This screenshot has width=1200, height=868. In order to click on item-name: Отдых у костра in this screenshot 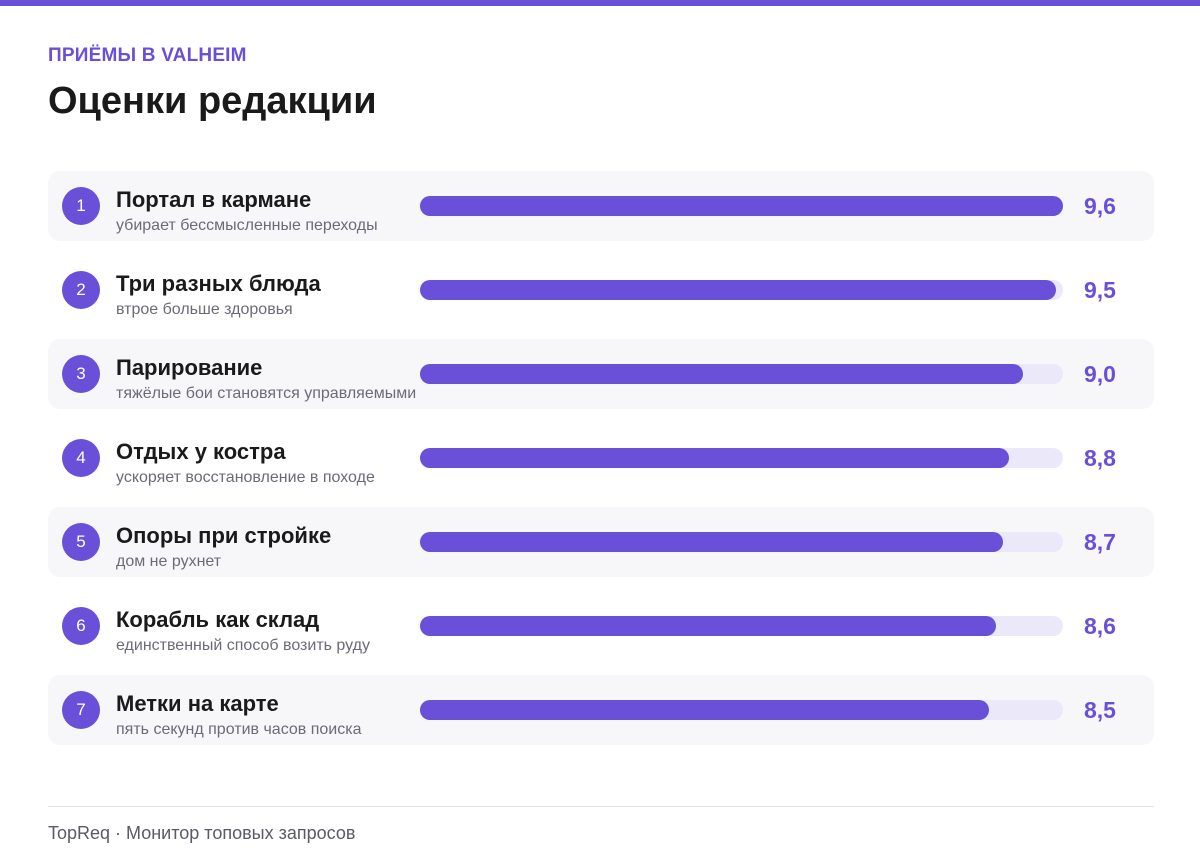, I will do `click(201, 451)`.